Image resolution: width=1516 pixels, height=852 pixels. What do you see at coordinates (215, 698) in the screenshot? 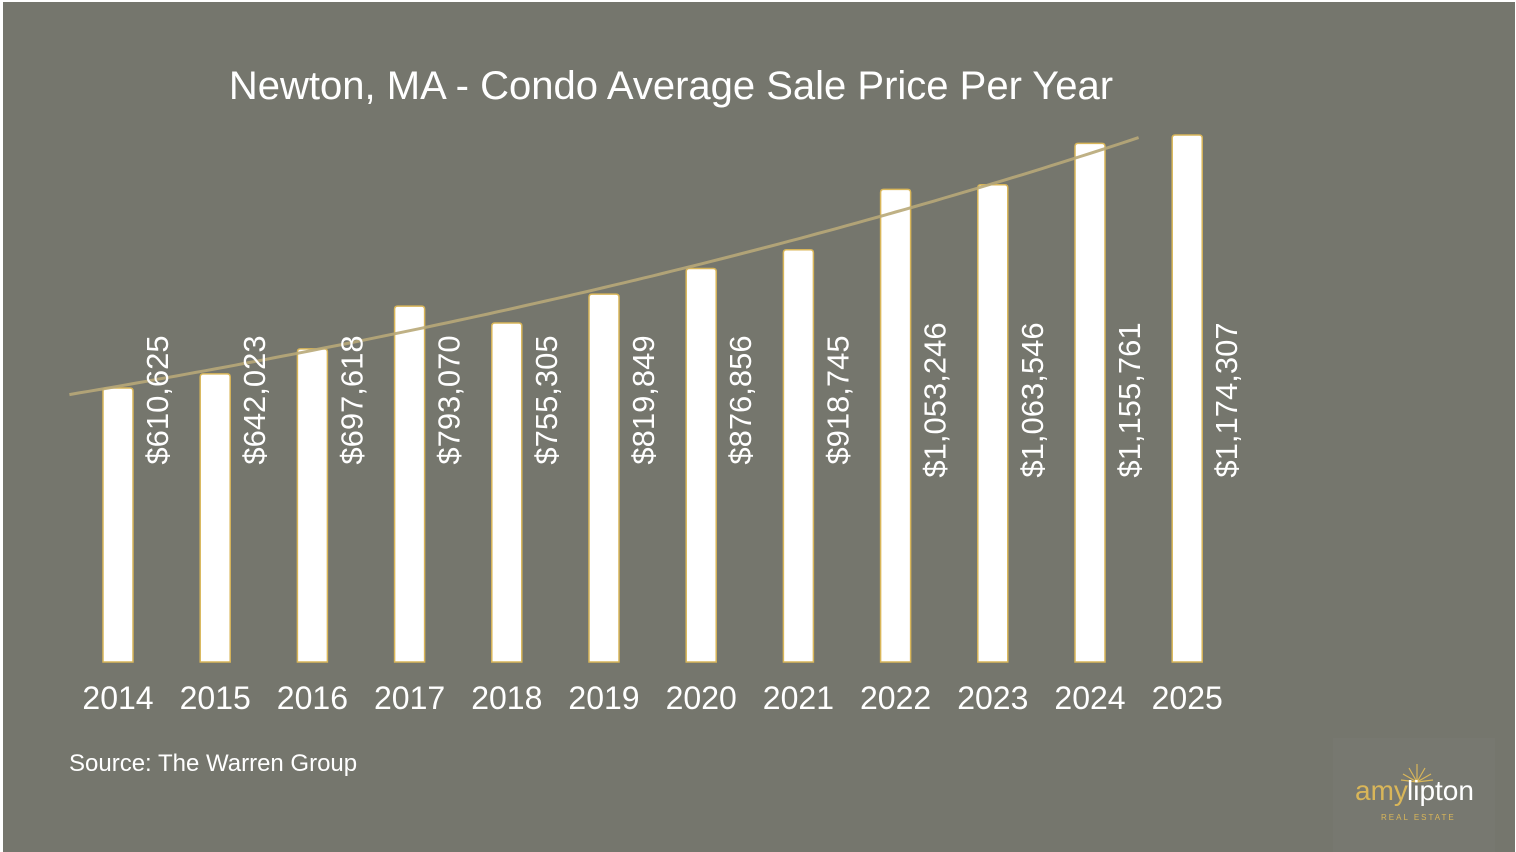
I see `x-tick-label: 2015` at bounding box center [215, 698].